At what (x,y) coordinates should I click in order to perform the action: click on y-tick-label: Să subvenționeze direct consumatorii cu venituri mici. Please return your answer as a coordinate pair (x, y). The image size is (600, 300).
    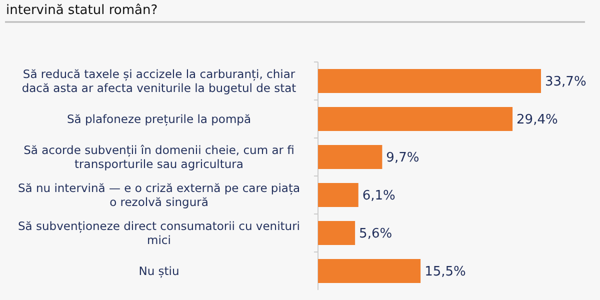
    Looking at the image, I should click on (159, 233).